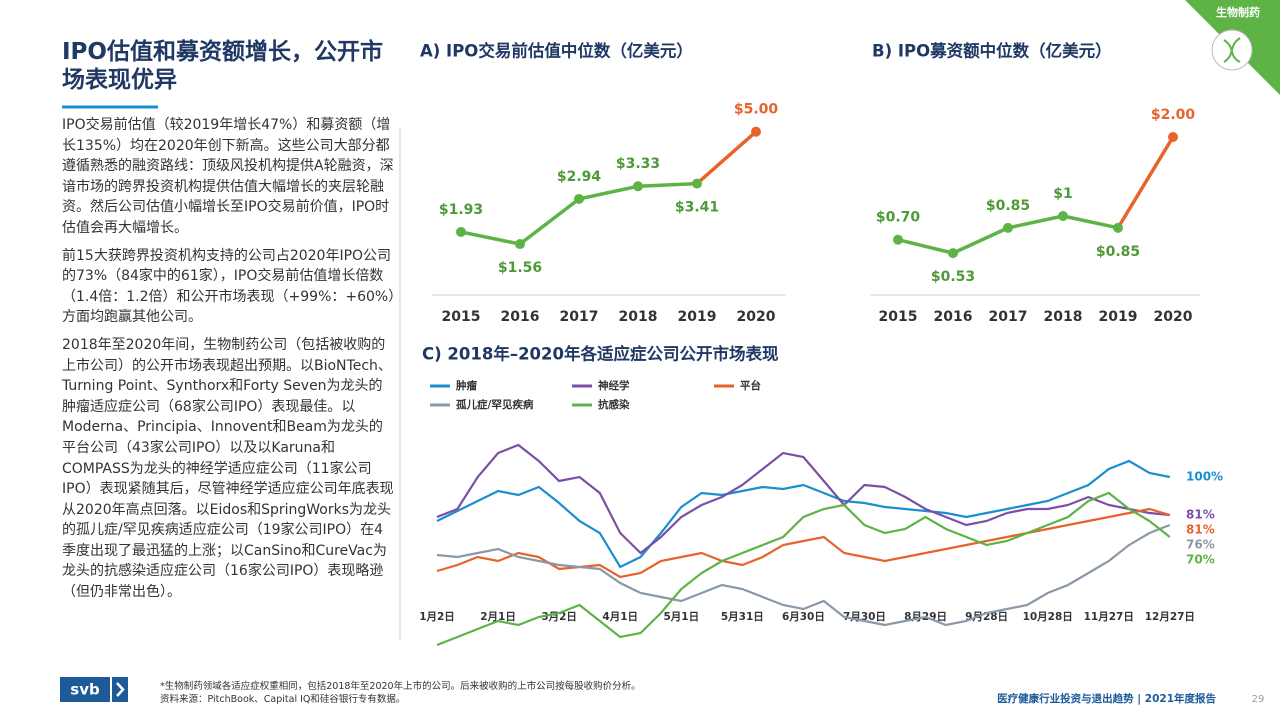  Describe the element at coordinates (697, 208) in the screenshot. I see `value-label: $3.41` at that location.